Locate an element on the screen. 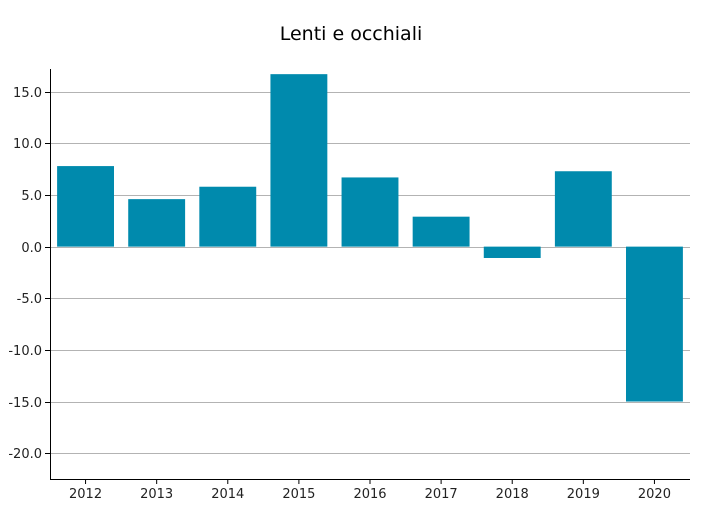 Image resolution: width=702 pixels, height=511 pixels. y-tick-label: -20.0 is located at coordinates (25, 454).